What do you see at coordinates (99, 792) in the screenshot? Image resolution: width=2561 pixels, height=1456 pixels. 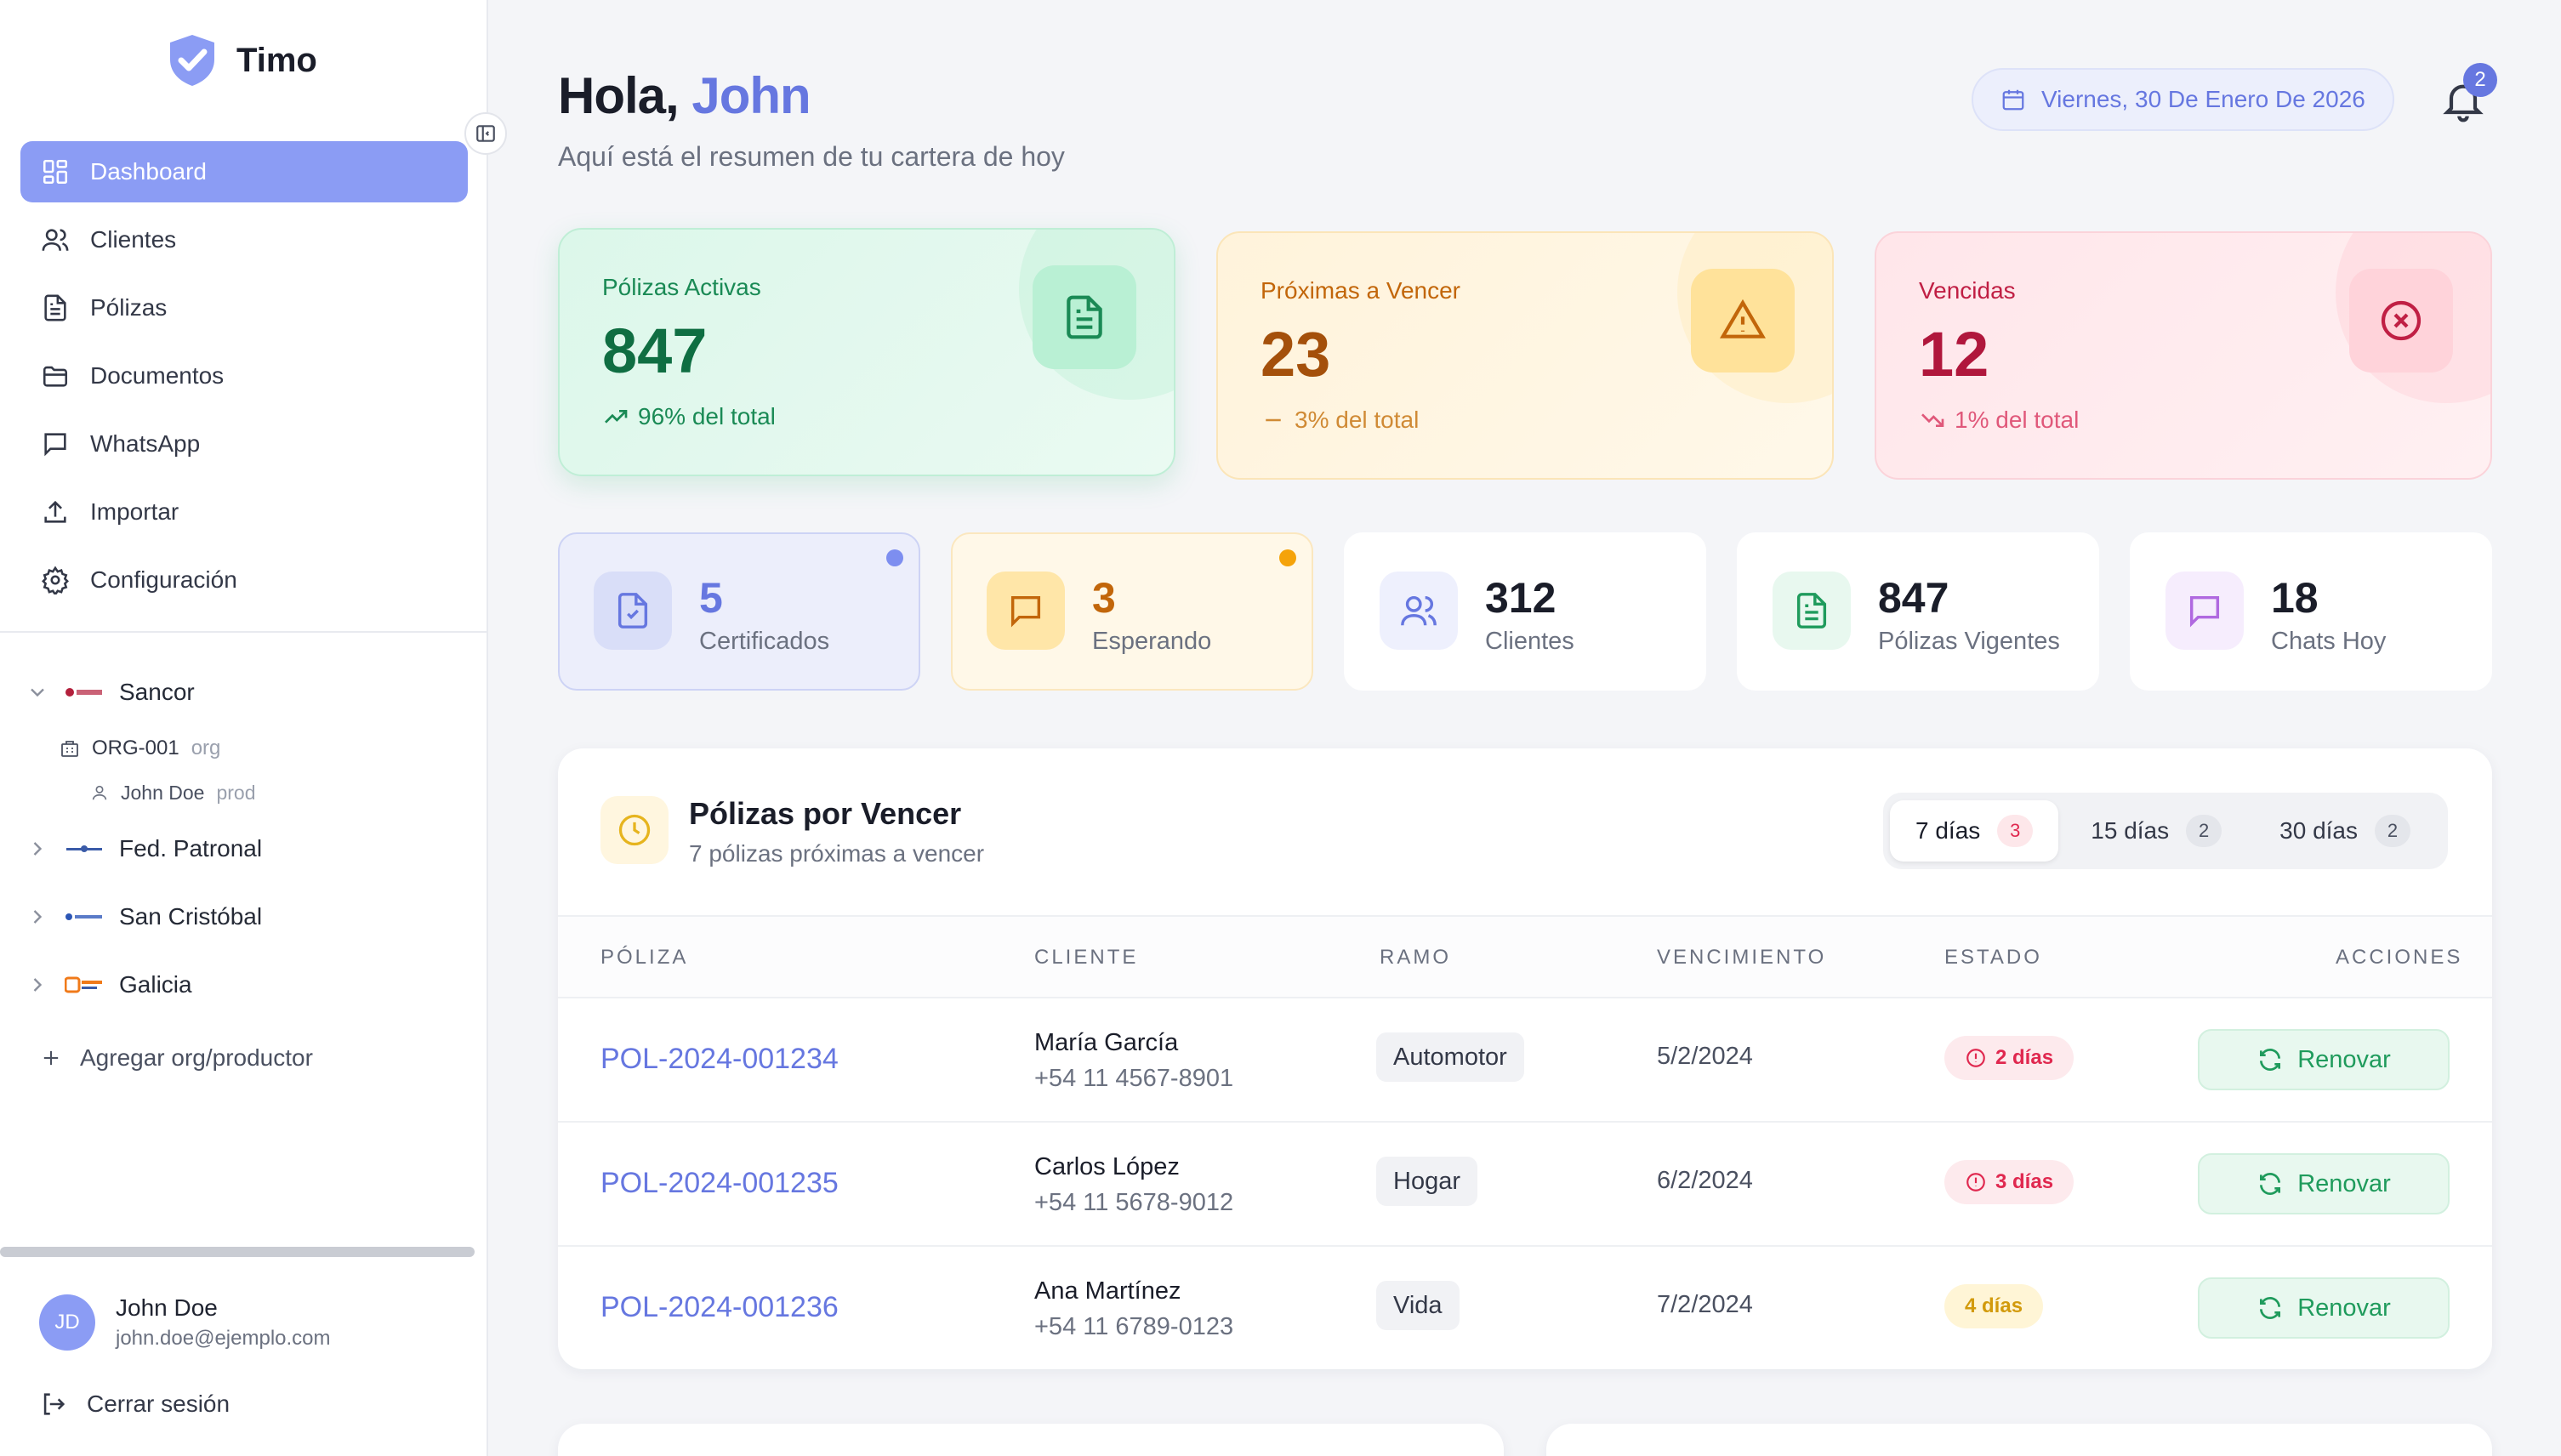 I see `person-icon` at bounding box center [99, 792].